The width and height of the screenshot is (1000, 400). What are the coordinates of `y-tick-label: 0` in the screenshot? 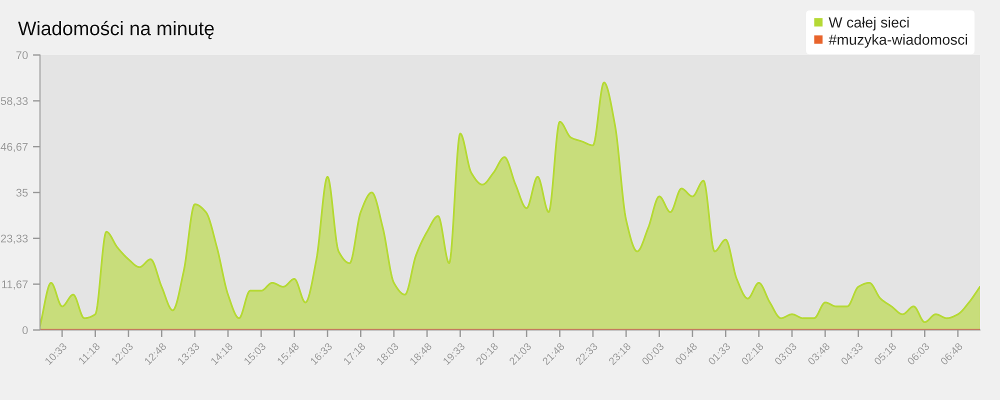 It's located at (25, 330).